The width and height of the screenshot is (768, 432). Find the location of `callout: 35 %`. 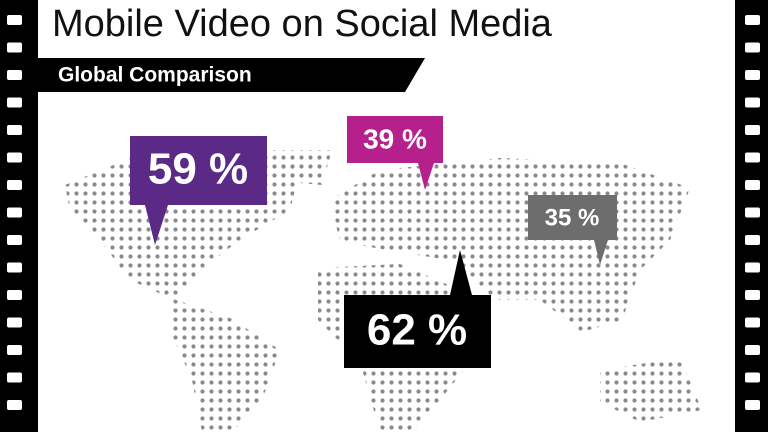

callout: 35 % is located at coordinates (572, 230).